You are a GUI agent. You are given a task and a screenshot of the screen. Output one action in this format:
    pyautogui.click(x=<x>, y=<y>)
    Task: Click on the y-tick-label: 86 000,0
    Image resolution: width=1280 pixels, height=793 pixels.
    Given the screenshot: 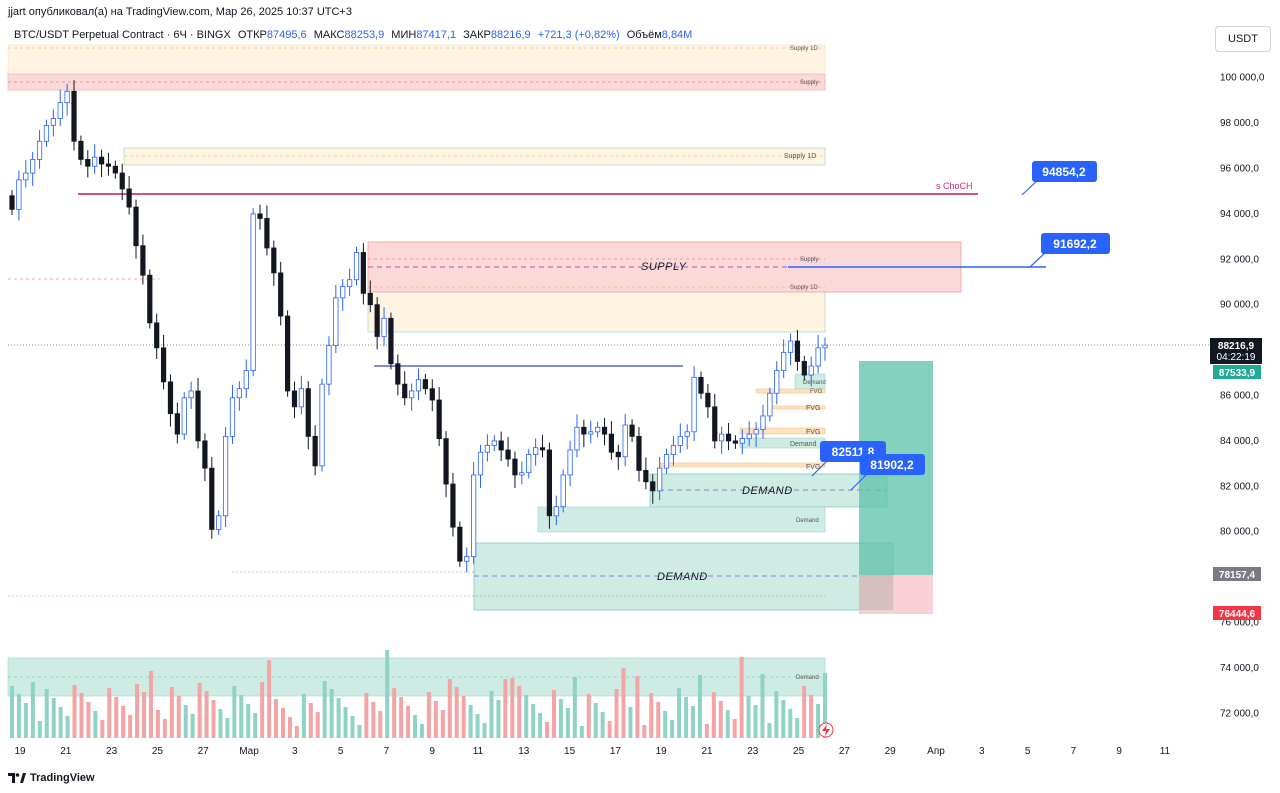 What is the action you would take?
    pyautogui.click(x=1239, y=396)
    